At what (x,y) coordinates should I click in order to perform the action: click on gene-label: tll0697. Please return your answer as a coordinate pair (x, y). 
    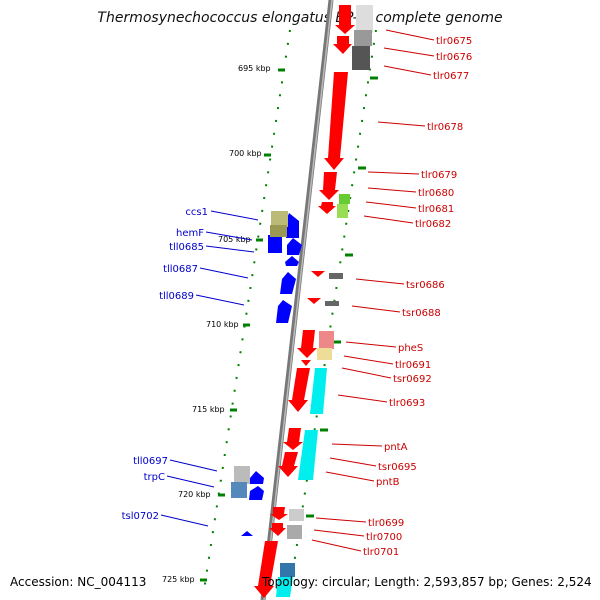
    Looking at the image, I should click on (150, 461).